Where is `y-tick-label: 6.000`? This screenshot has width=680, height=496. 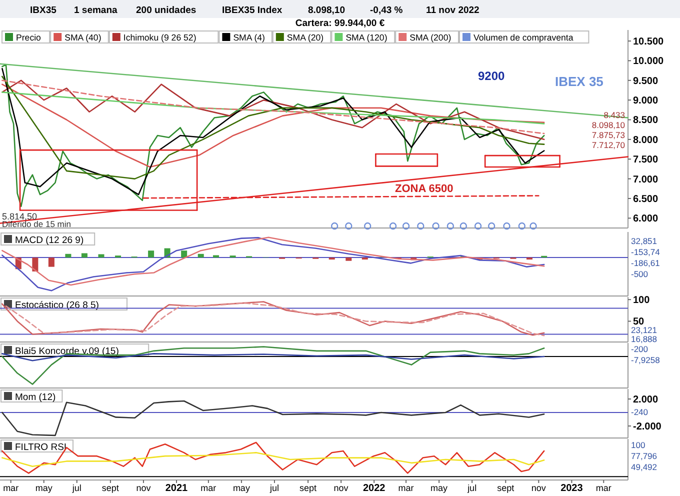
y-tick-label: 6.000 is located at coordinates (645, 219).